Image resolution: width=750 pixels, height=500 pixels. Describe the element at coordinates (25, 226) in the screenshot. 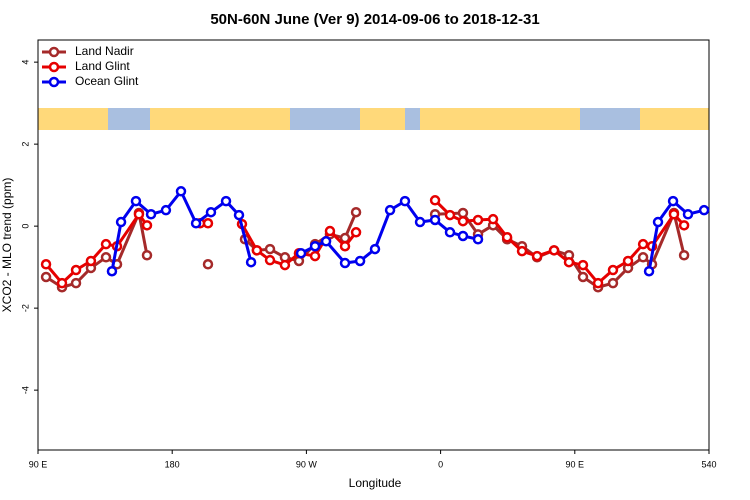

I see `y-tick-label: 0` at that location.